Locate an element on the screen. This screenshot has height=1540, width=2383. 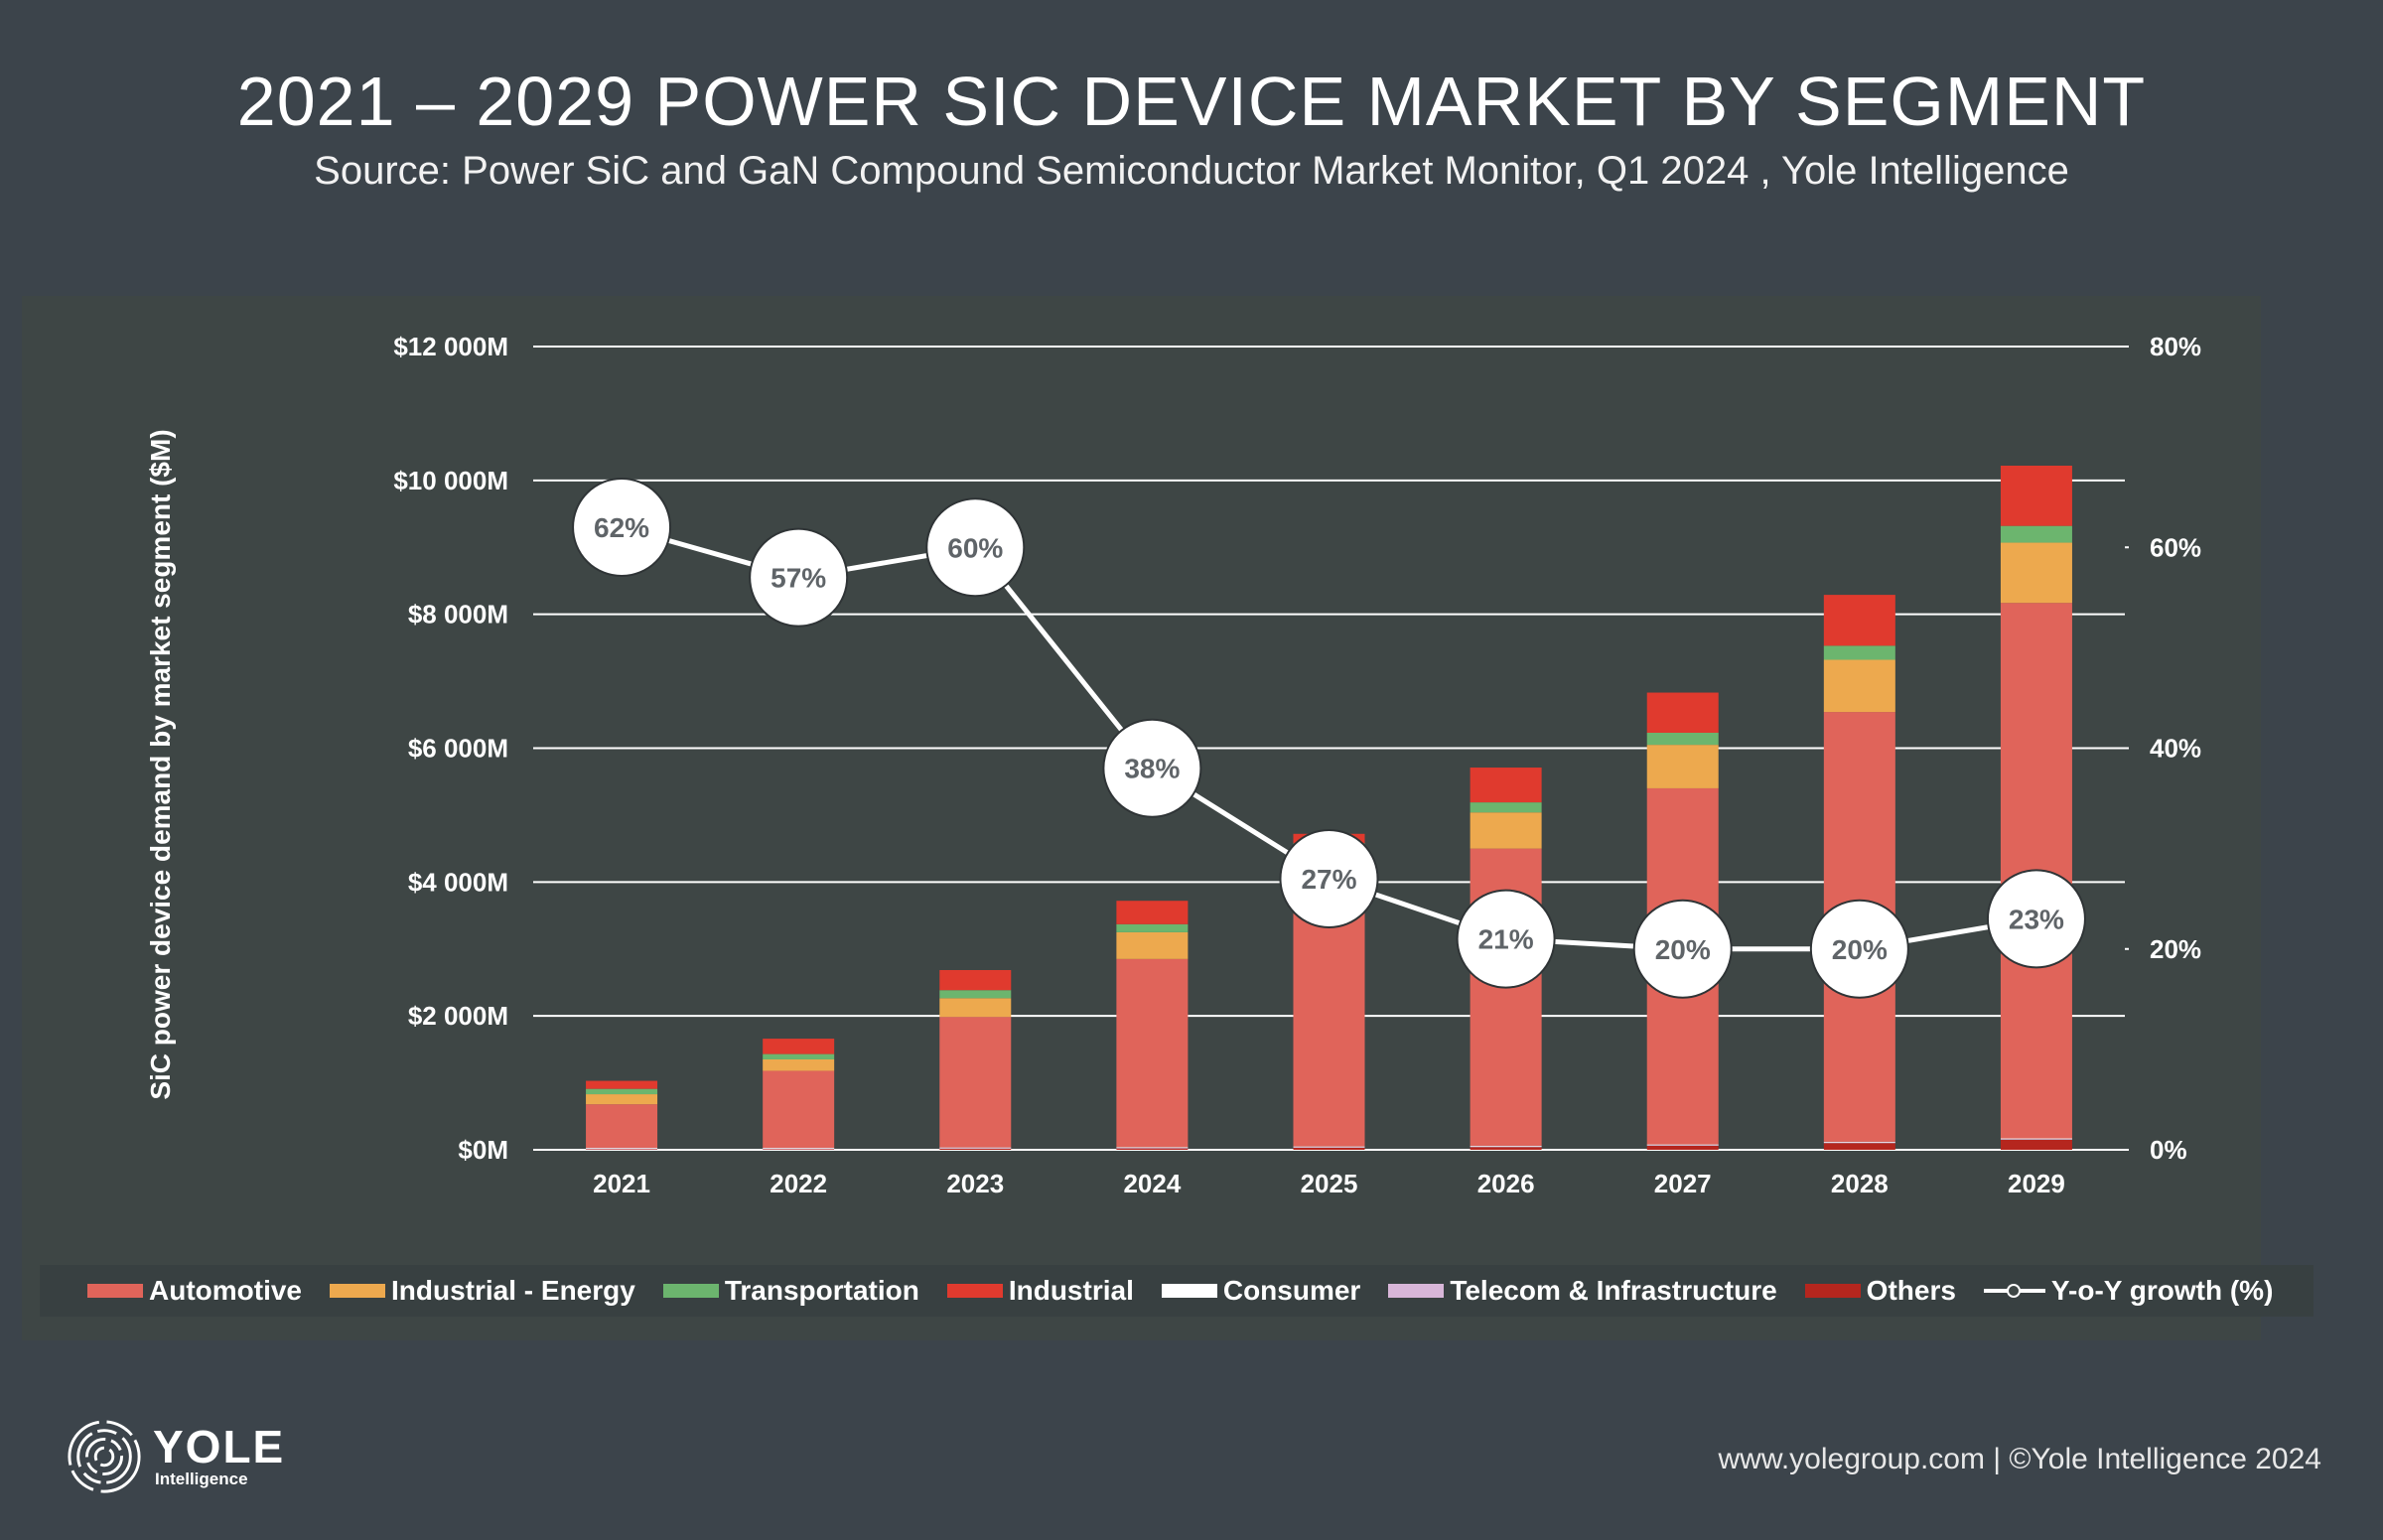
legend-line-swatch is located at coordinates (2014, 1291).